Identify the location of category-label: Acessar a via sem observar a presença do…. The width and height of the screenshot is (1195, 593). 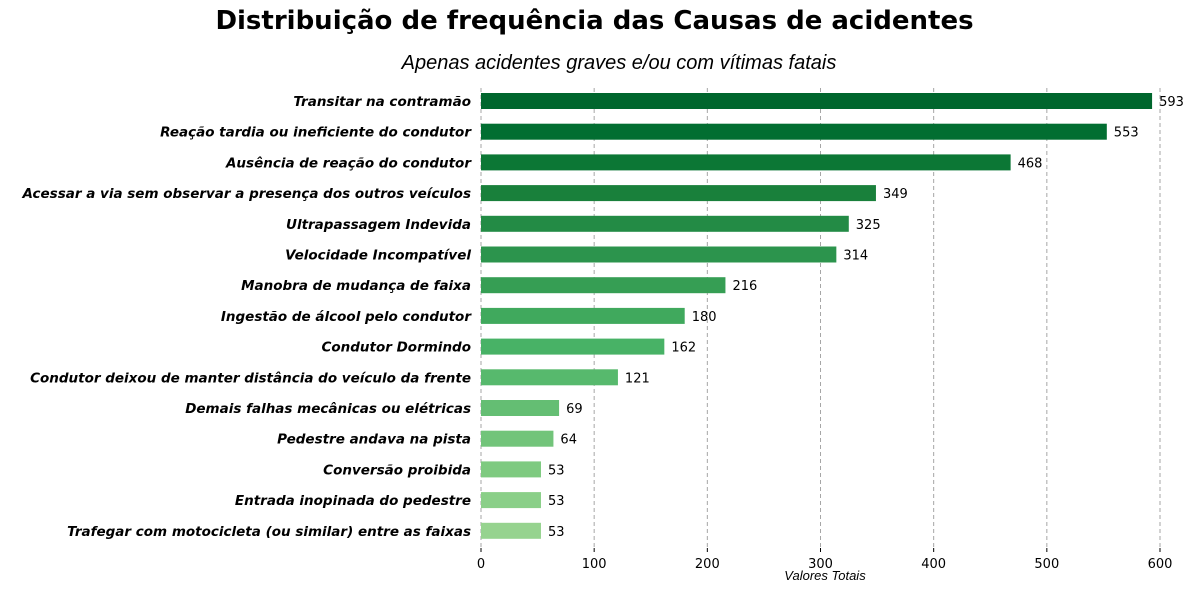
(246, 194).